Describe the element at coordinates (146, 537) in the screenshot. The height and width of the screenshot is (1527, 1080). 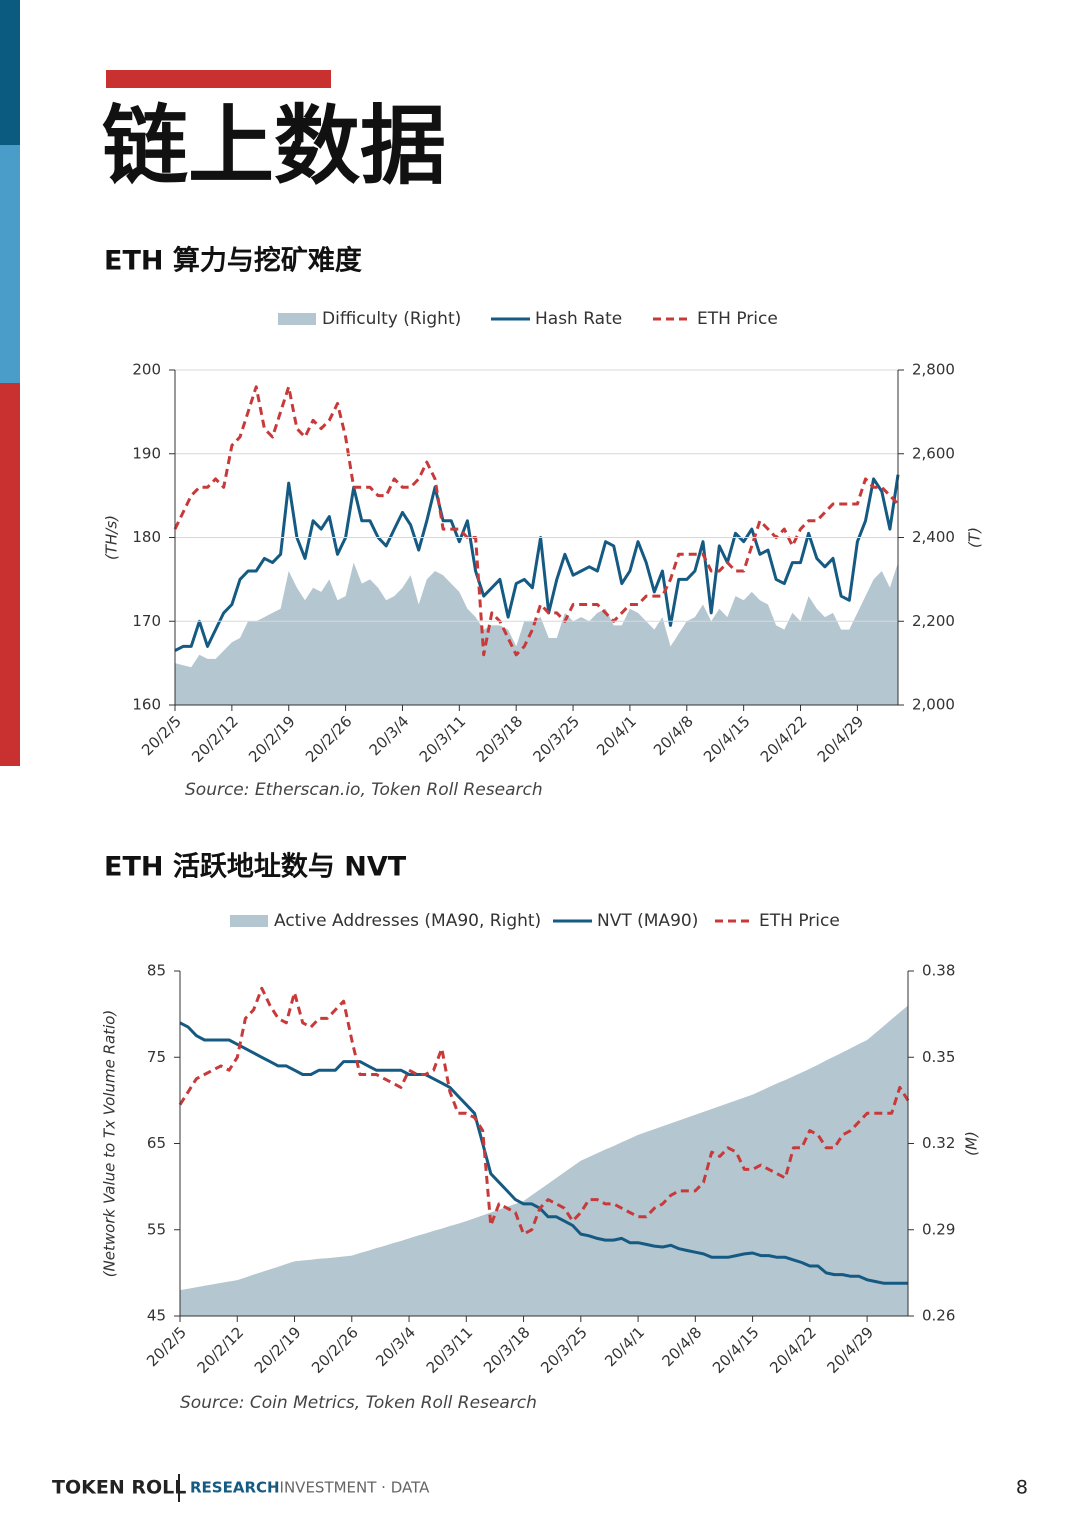
I see `y-tick-label: 180` at that location.